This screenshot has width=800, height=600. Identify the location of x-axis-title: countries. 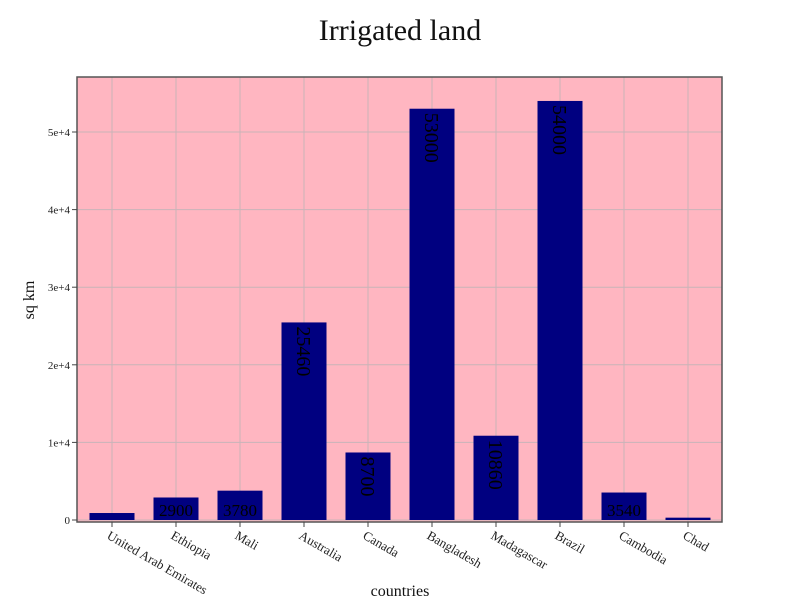
(400, 591).